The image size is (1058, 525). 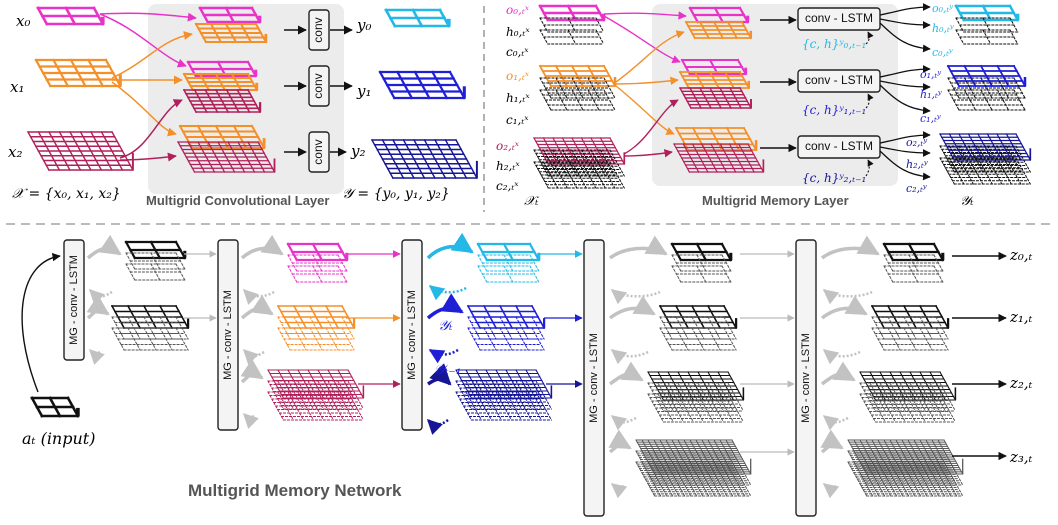 I want to click on memory-layer-arrows: conv - LSTM conv - LSTM conv - LSTM, so click(x=767, y=92).